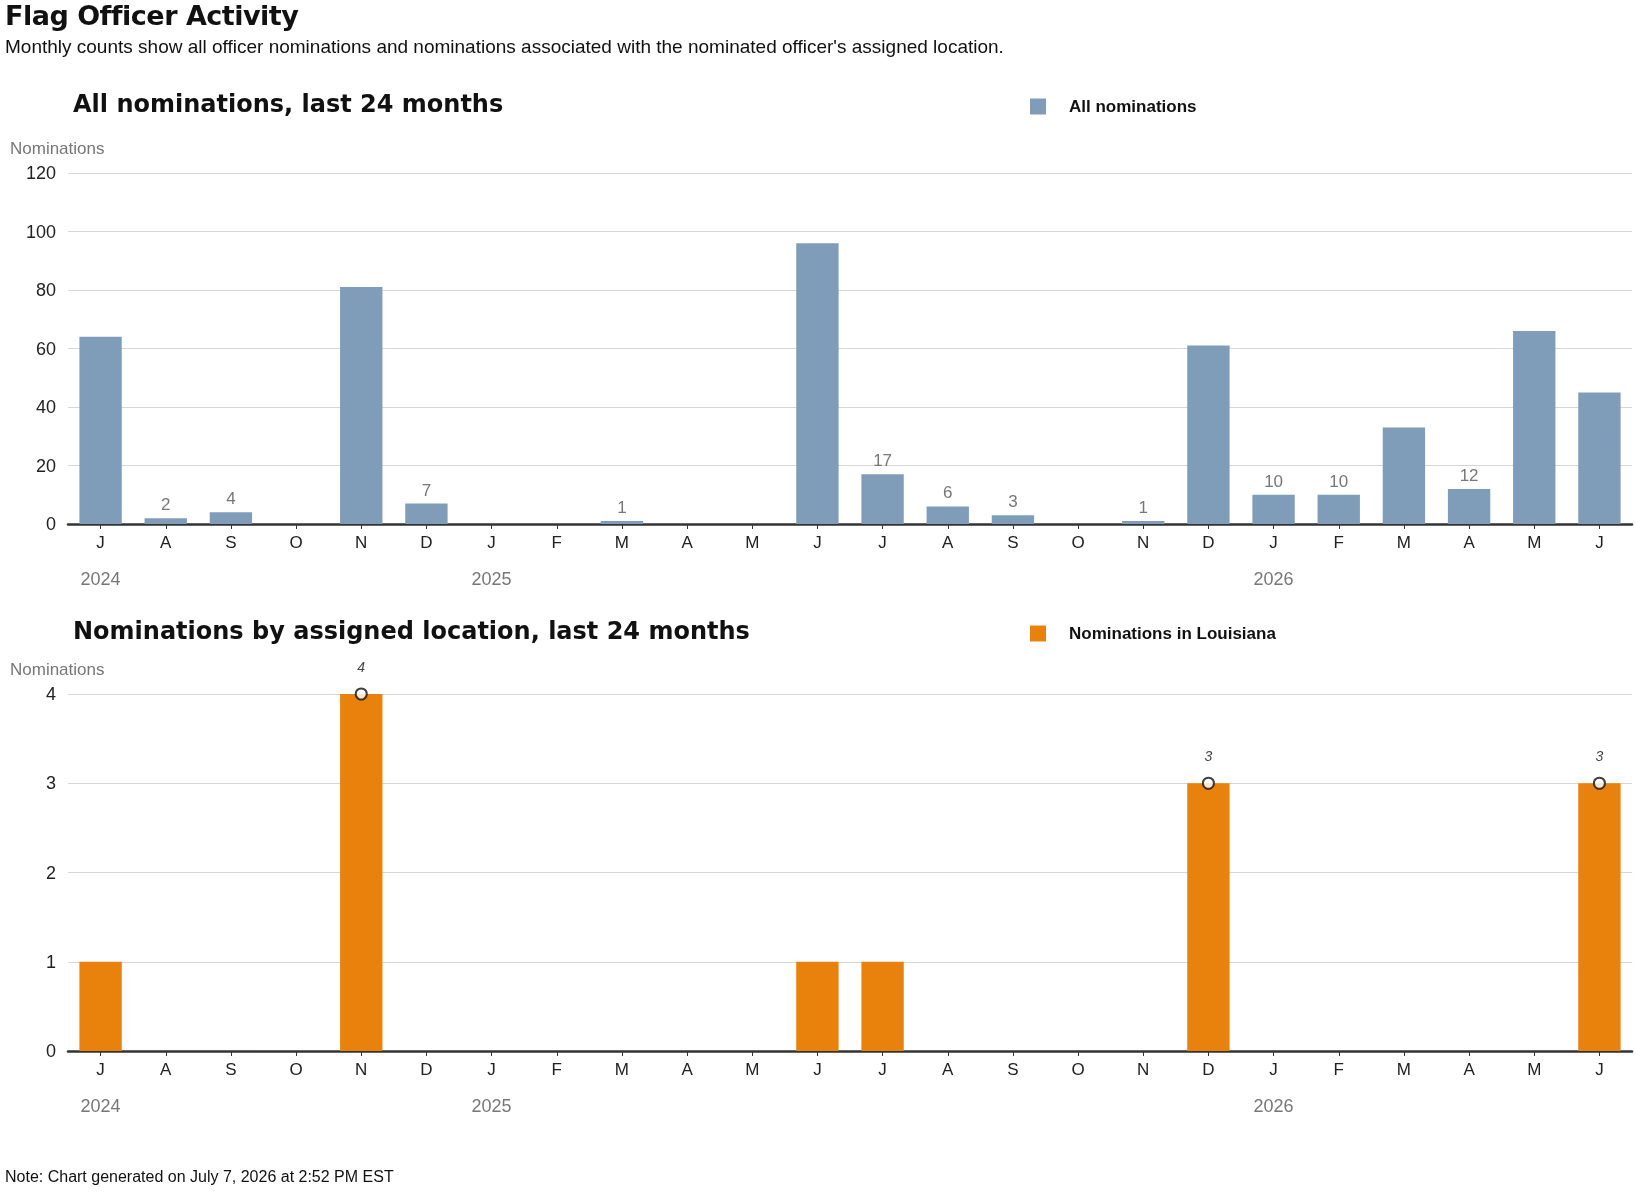 This screenshot has height=1196, width=1636. I want to click on y-tick-label: 20, so click(45, 465).